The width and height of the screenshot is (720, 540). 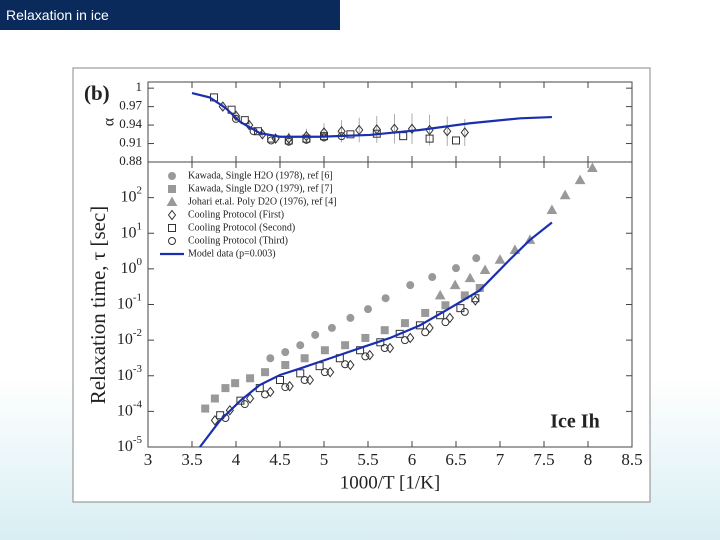 What do you see at coordinates (260, 175) in the screenshot?
I see `legend-label: Kawada, Single H2O (1978), ref [6]` at bounding box center [260, 175].